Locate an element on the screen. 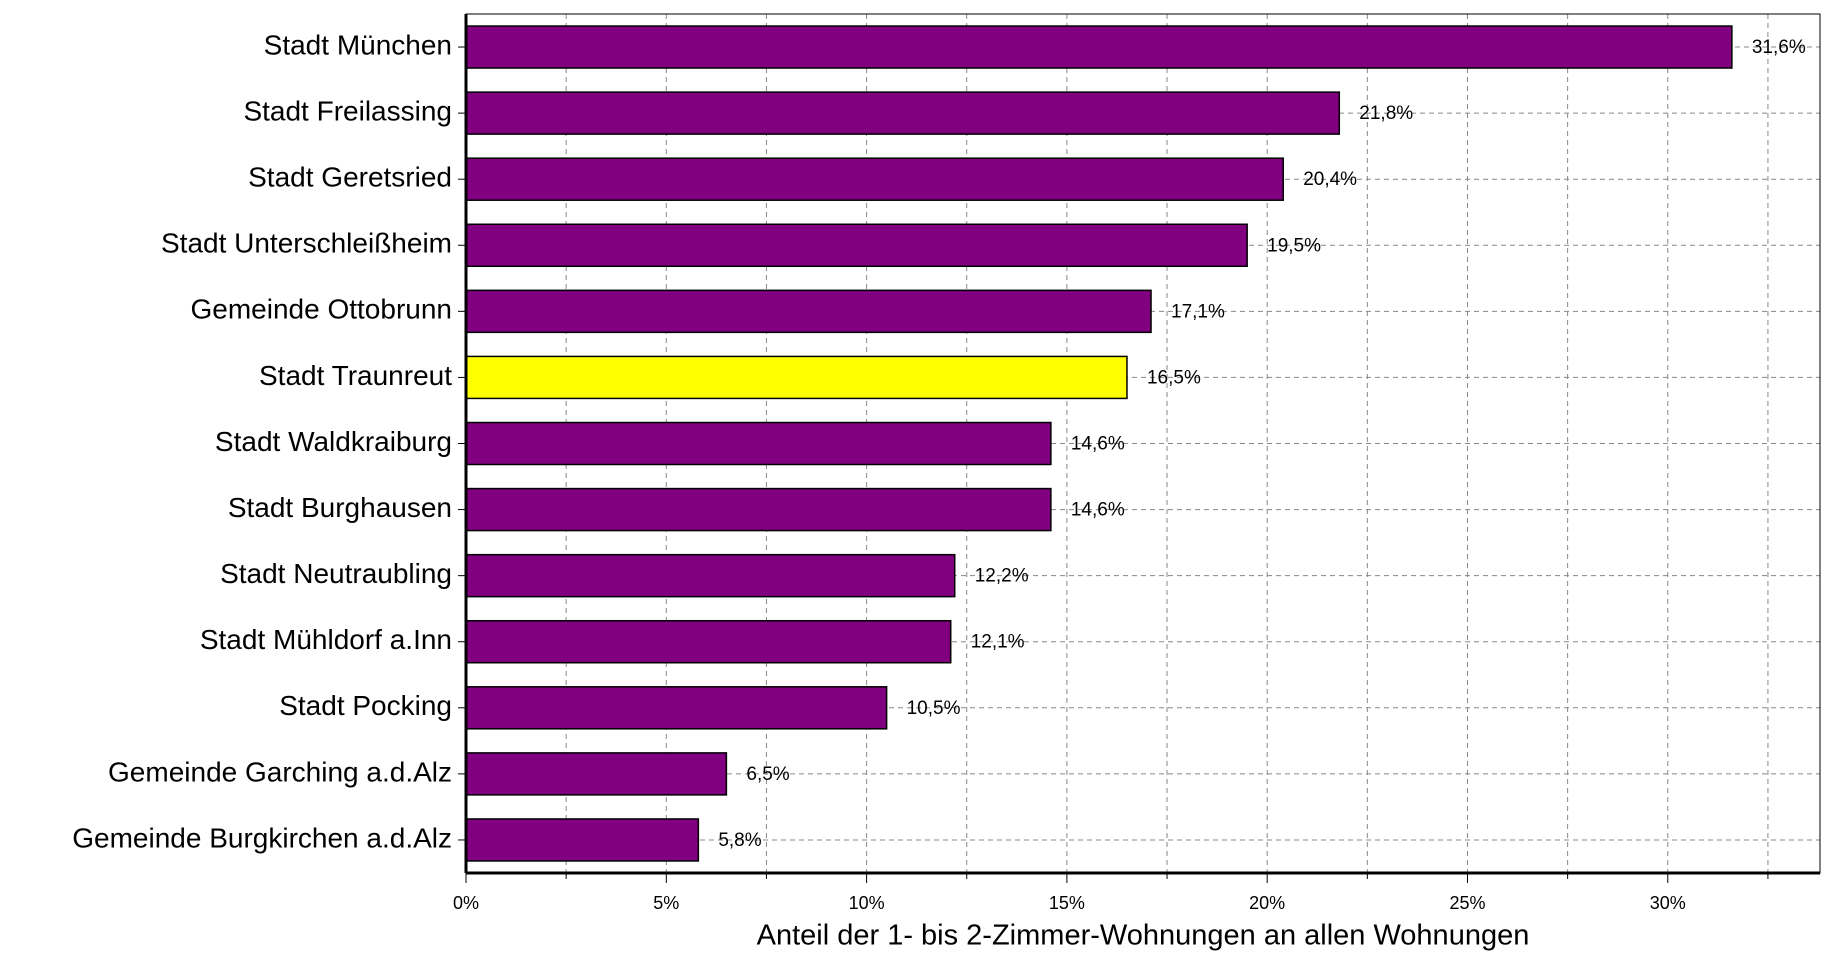  value-label: 19,5% is located at coordinates (1294, 245).